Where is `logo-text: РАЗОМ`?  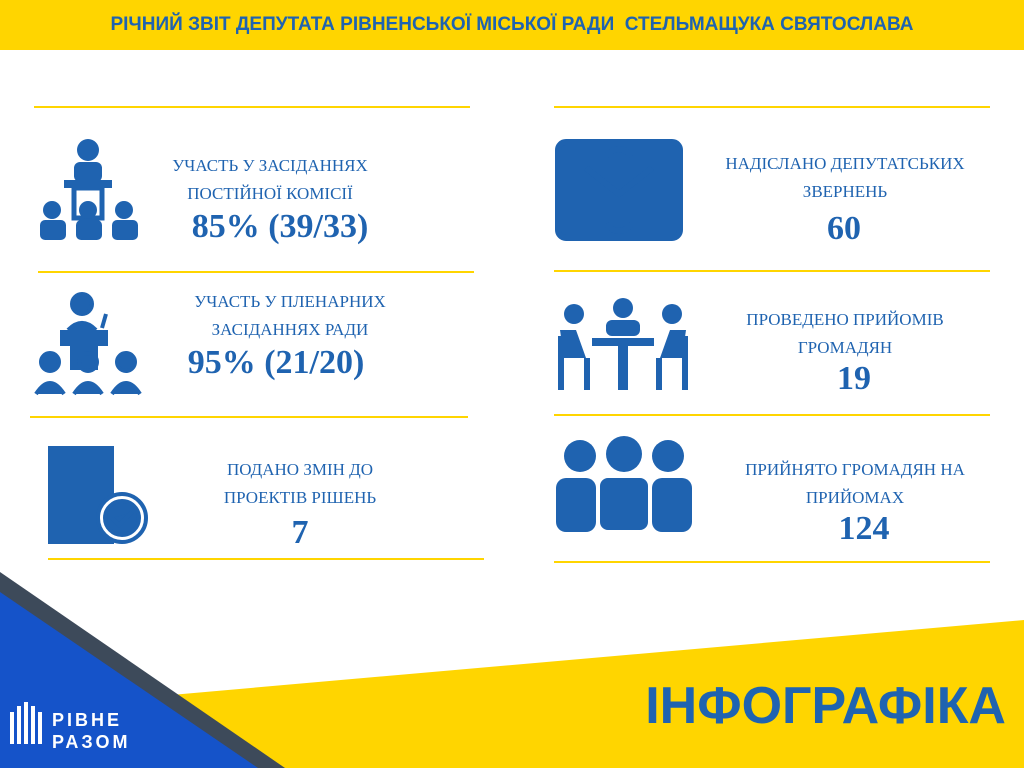
logo-text: РАЗОМ is located at coordinates (91, 742).